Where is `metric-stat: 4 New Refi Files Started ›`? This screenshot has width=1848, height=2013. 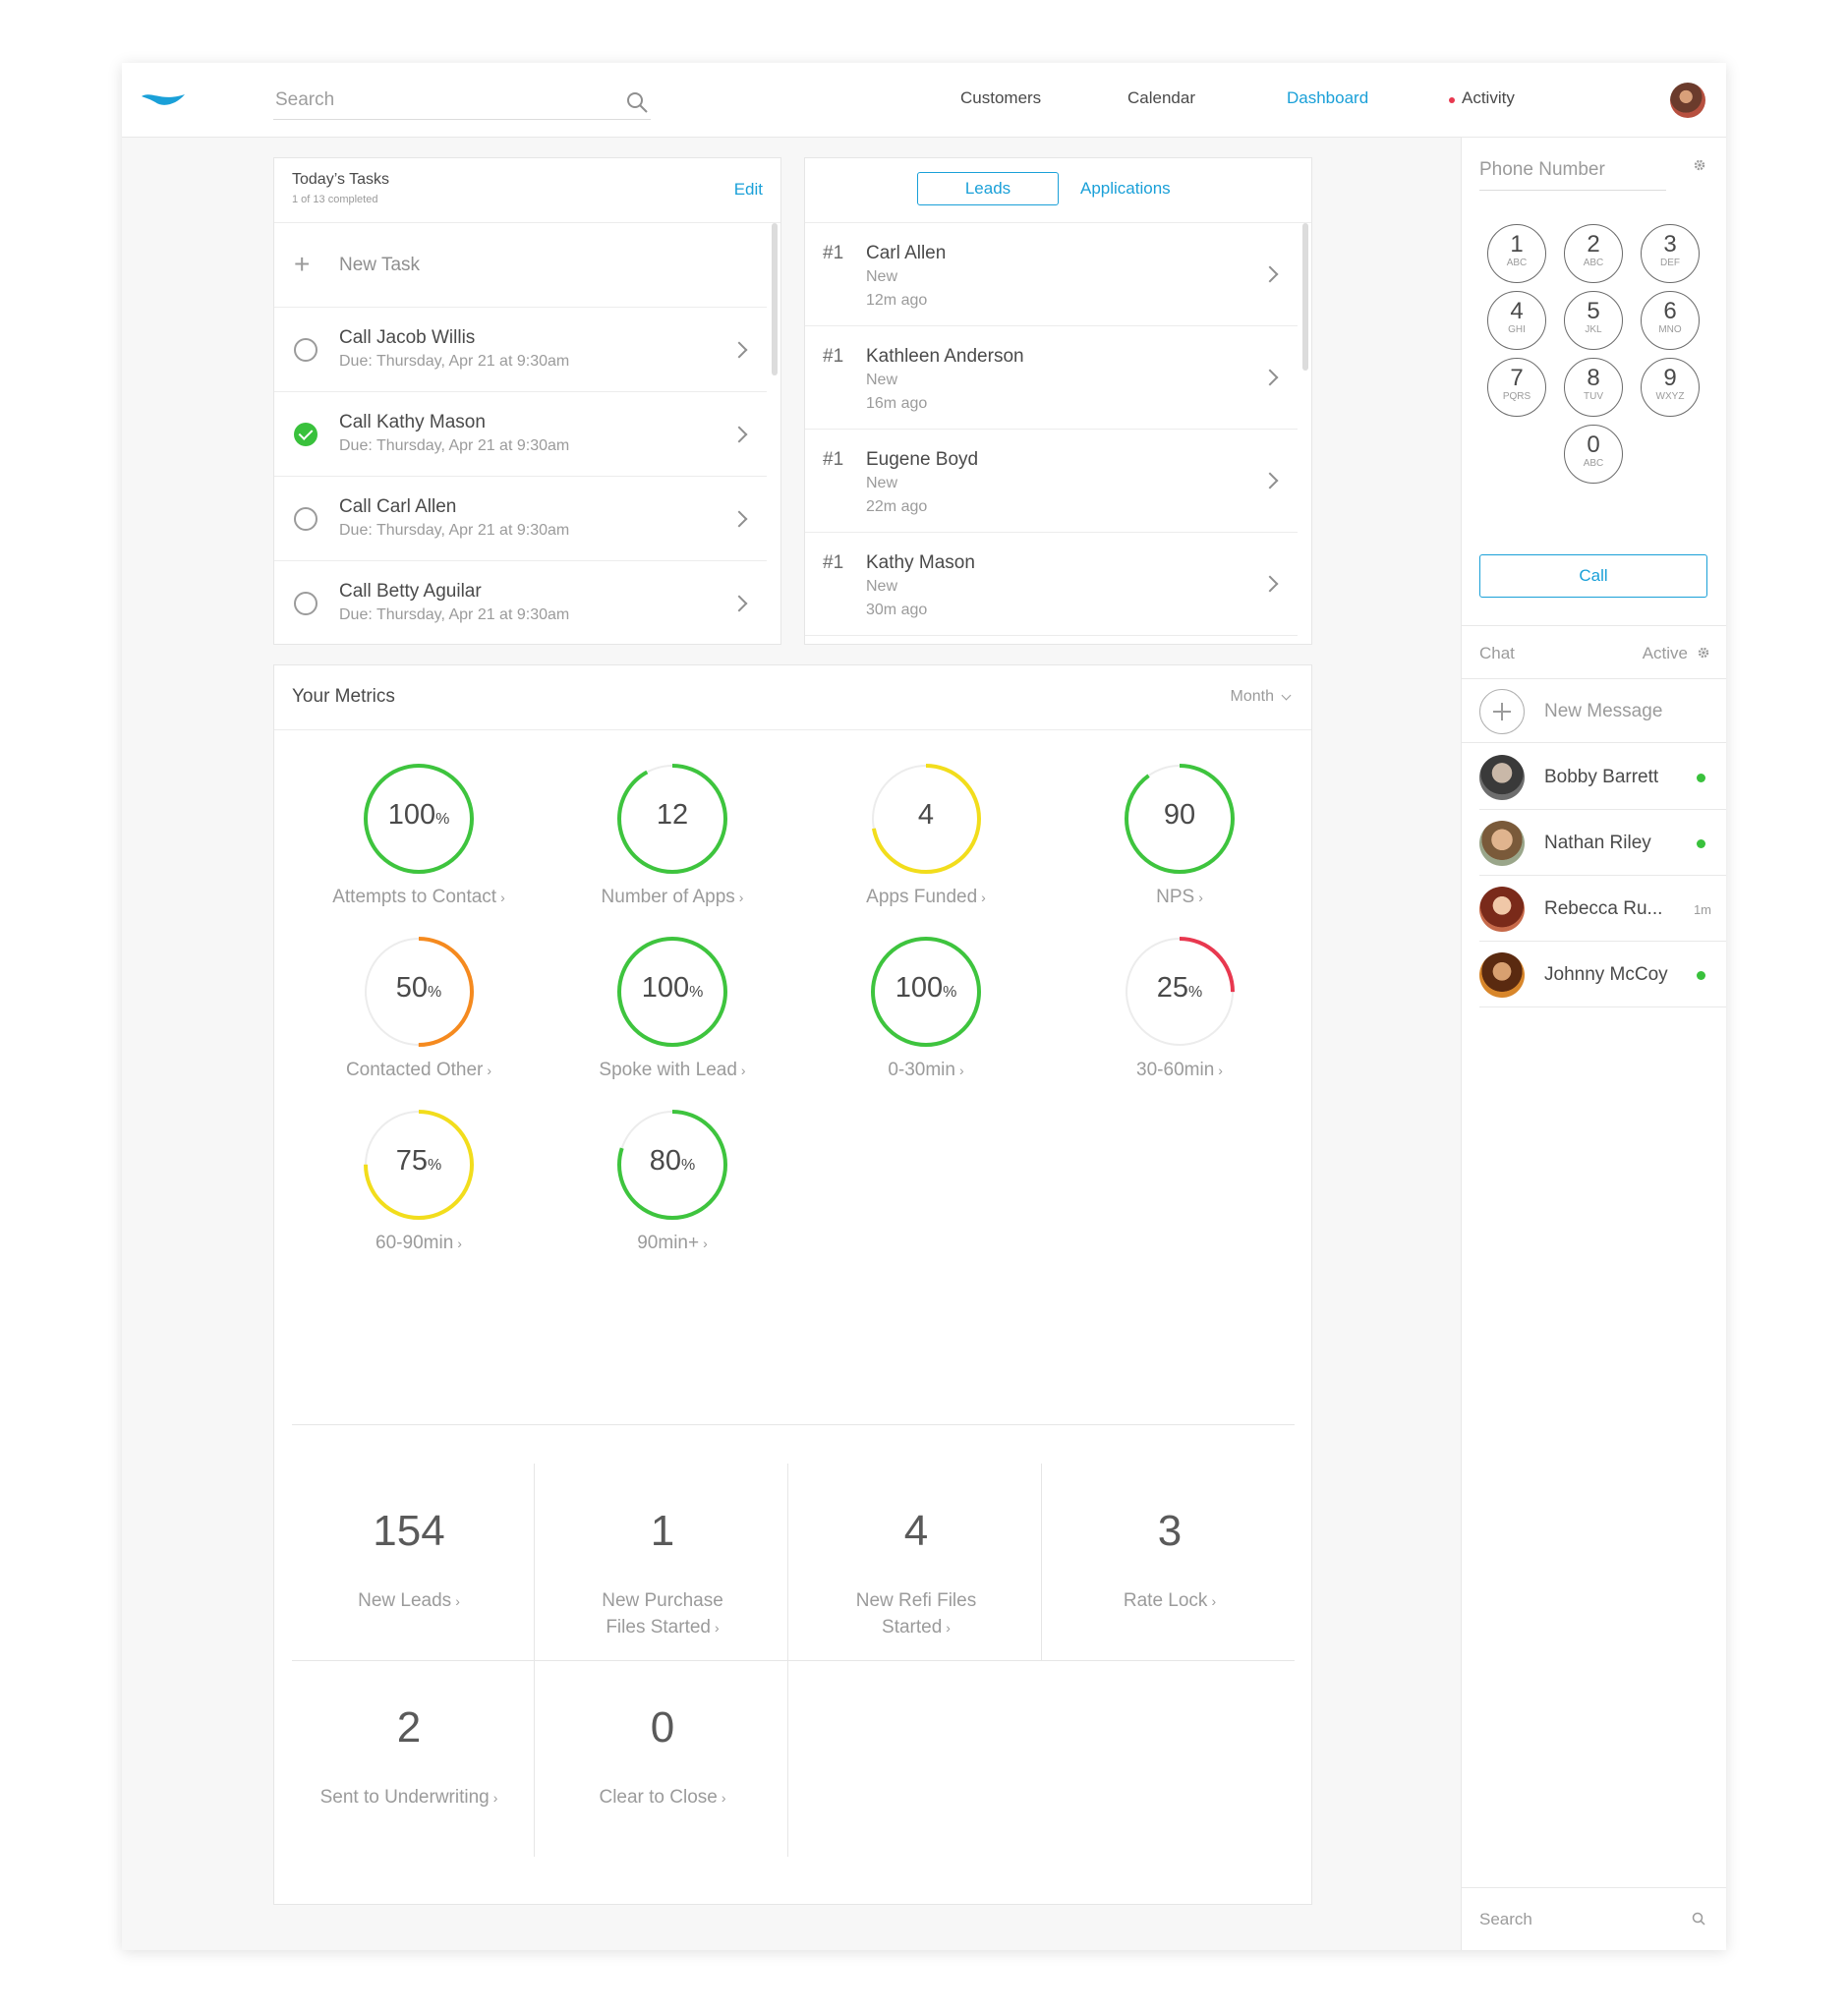 metric-stat: 4 New Refi Files Started › is located at coordinates (916, 1562).